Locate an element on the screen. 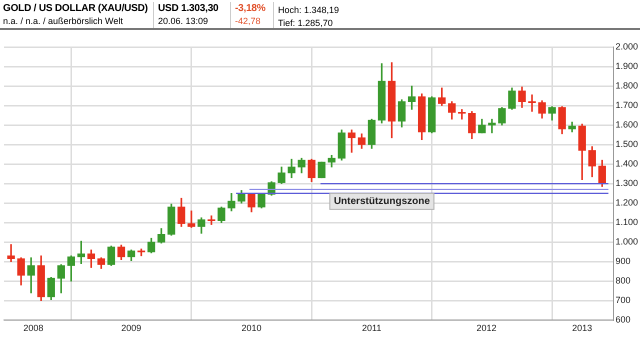 This screenshot has width=640, height=337. y-tick-label: 900 is located at coordinates (623, 261).